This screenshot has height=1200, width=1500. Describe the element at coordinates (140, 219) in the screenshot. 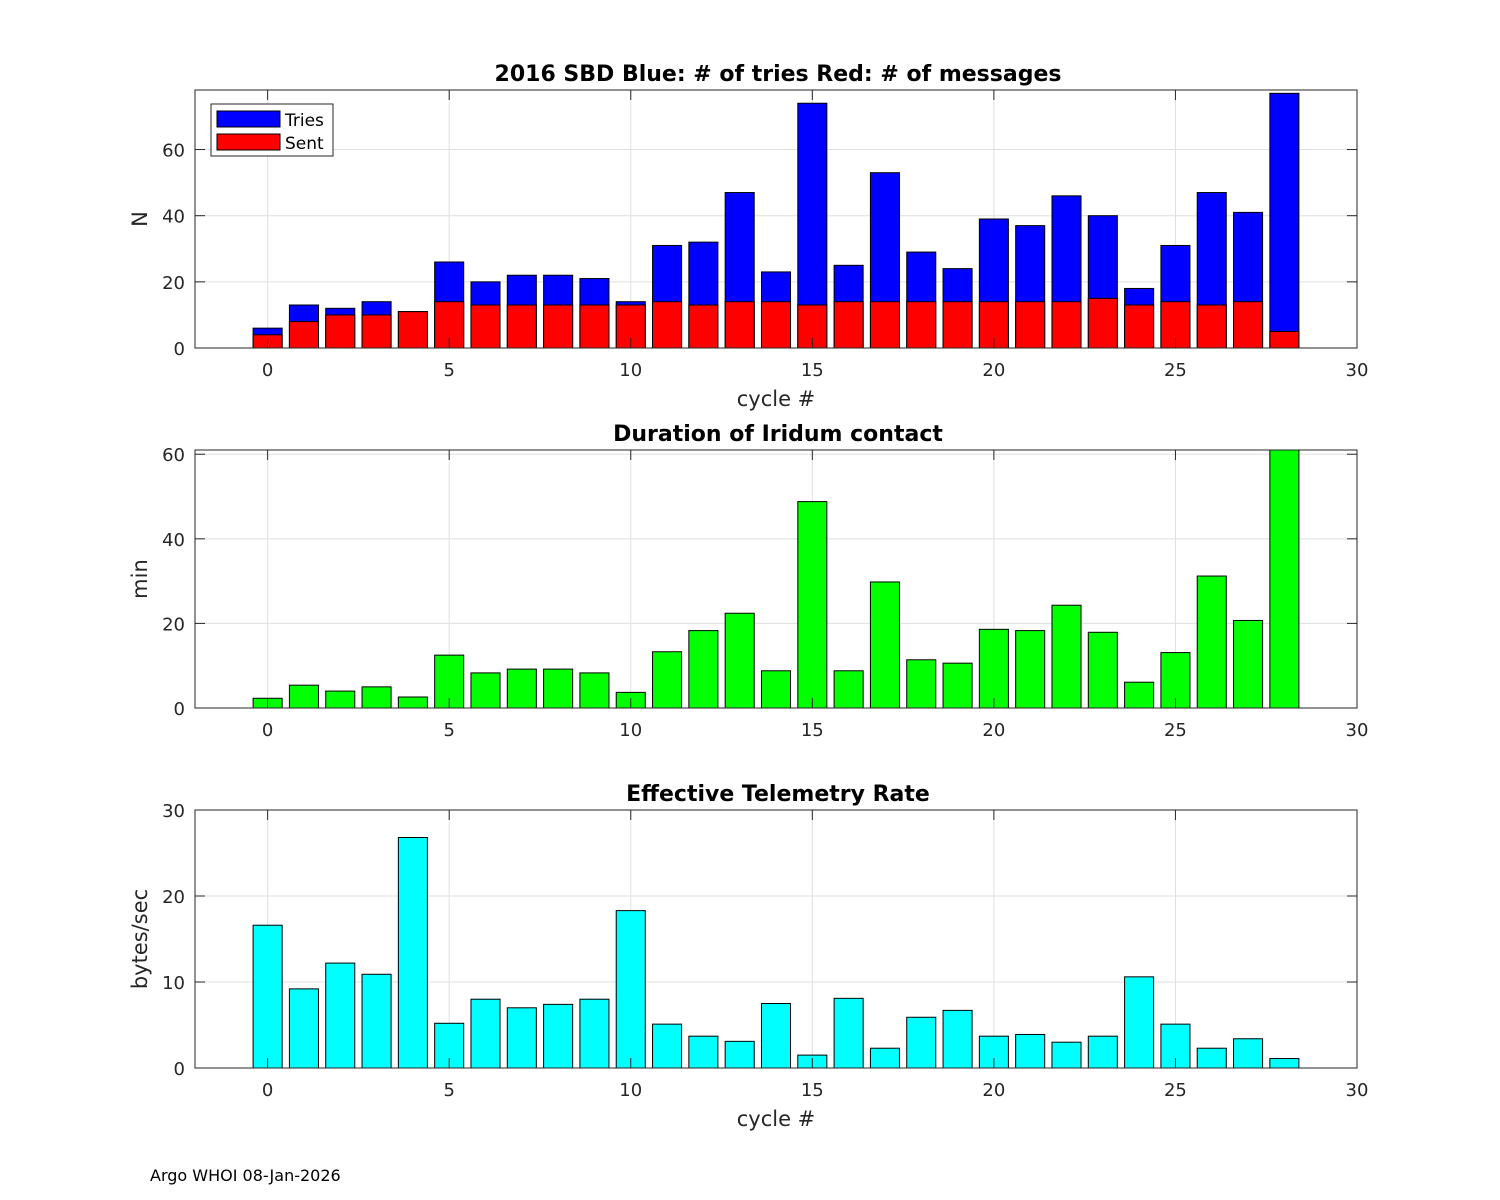

I see `y-axis-label: N` at that location.